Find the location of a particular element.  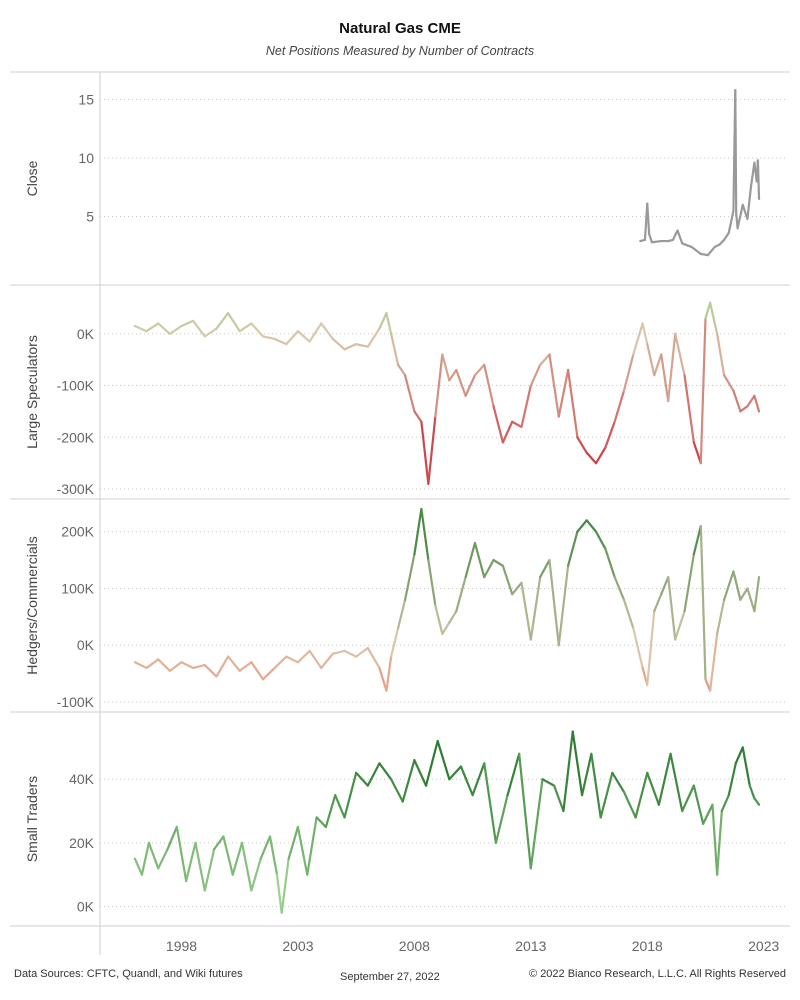

chart-title: Natural Gas CME is located at coordinates (400, 28).